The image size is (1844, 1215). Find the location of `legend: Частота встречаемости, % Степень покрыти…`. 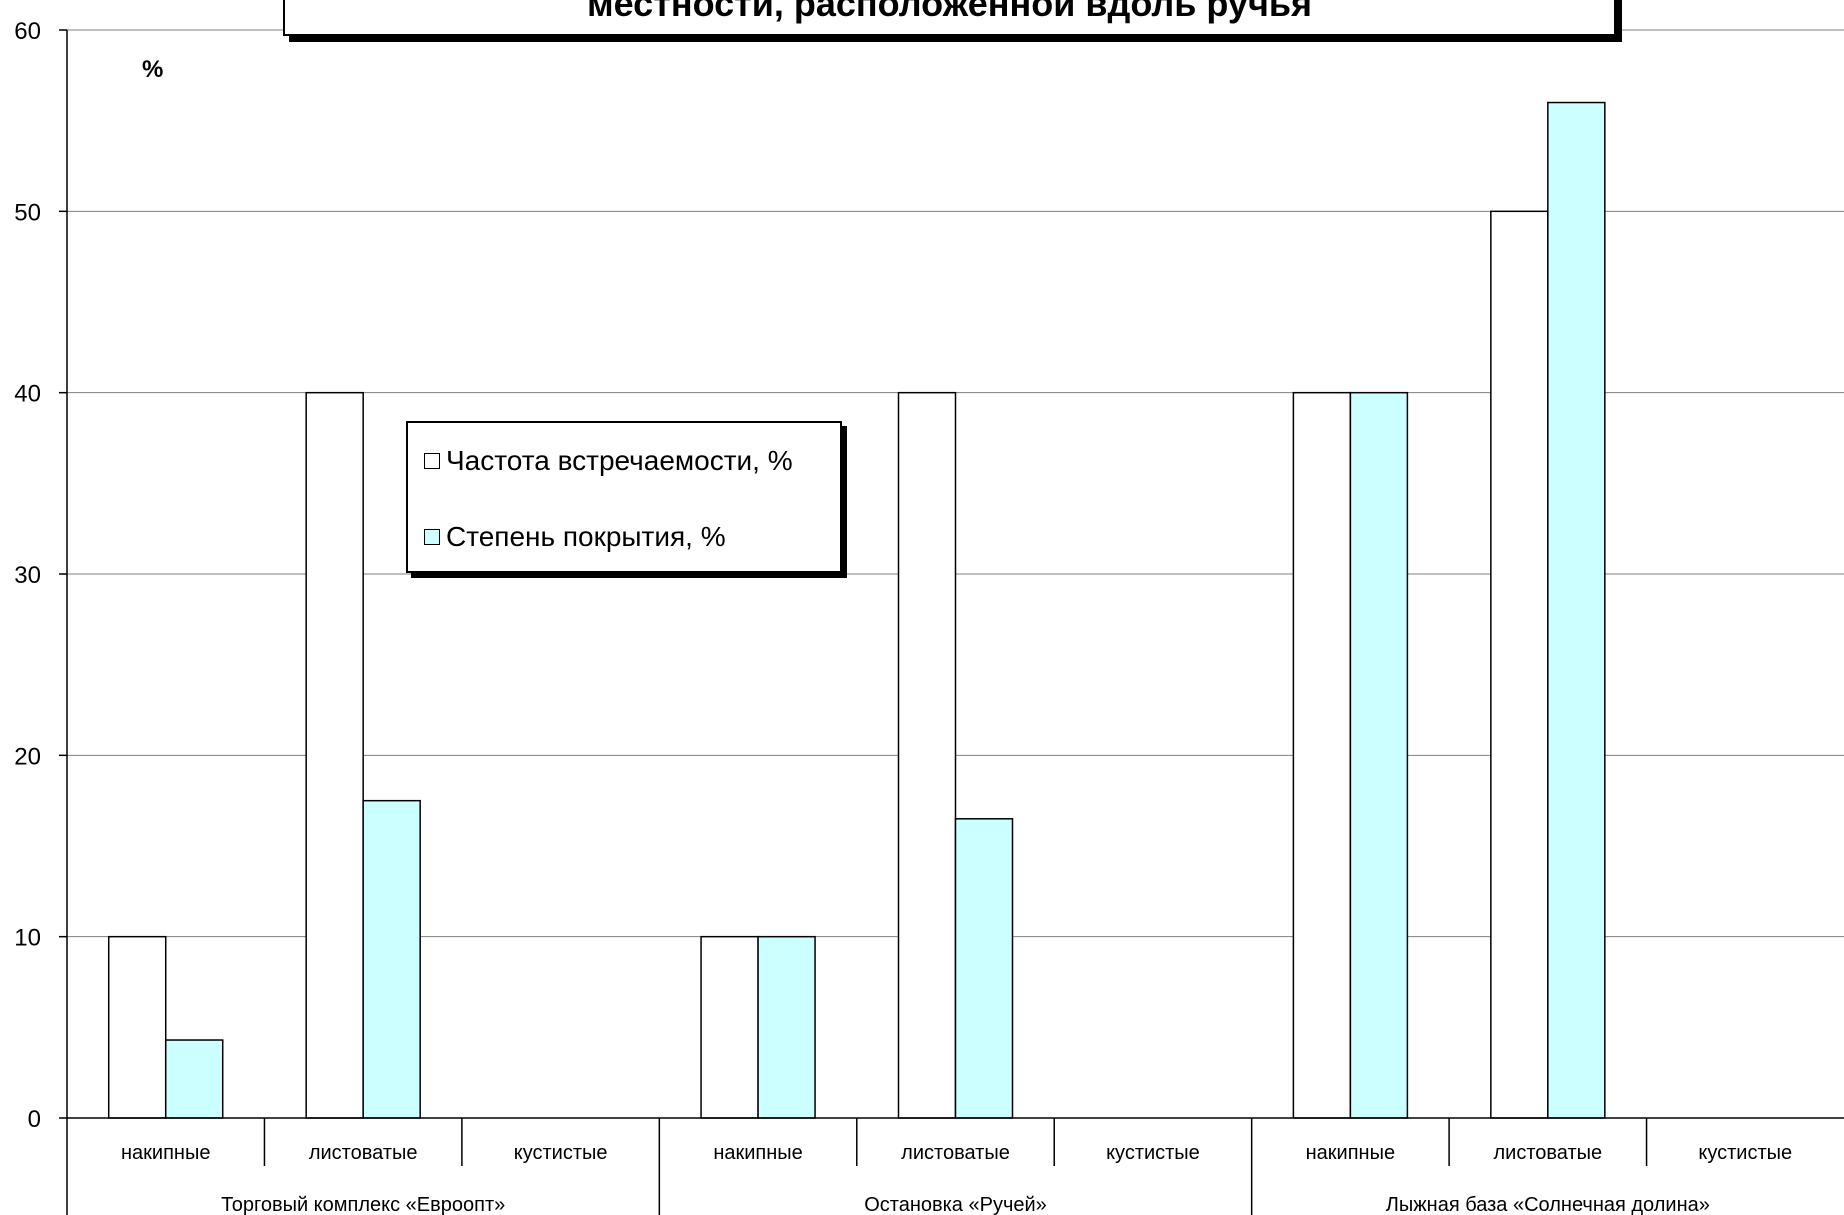

legend: Частота встречаемости, % Степень покрыти… is located at coordinates (624, 497).